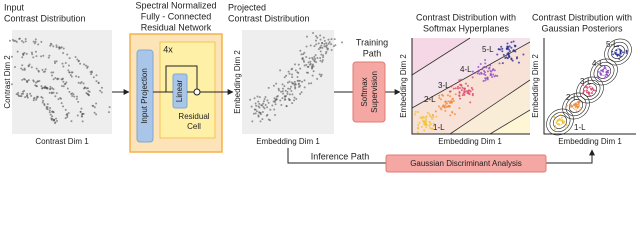  Describe the element at coordinates (179, 91) in the screenshot. I see `block-label: Linear` at that location.